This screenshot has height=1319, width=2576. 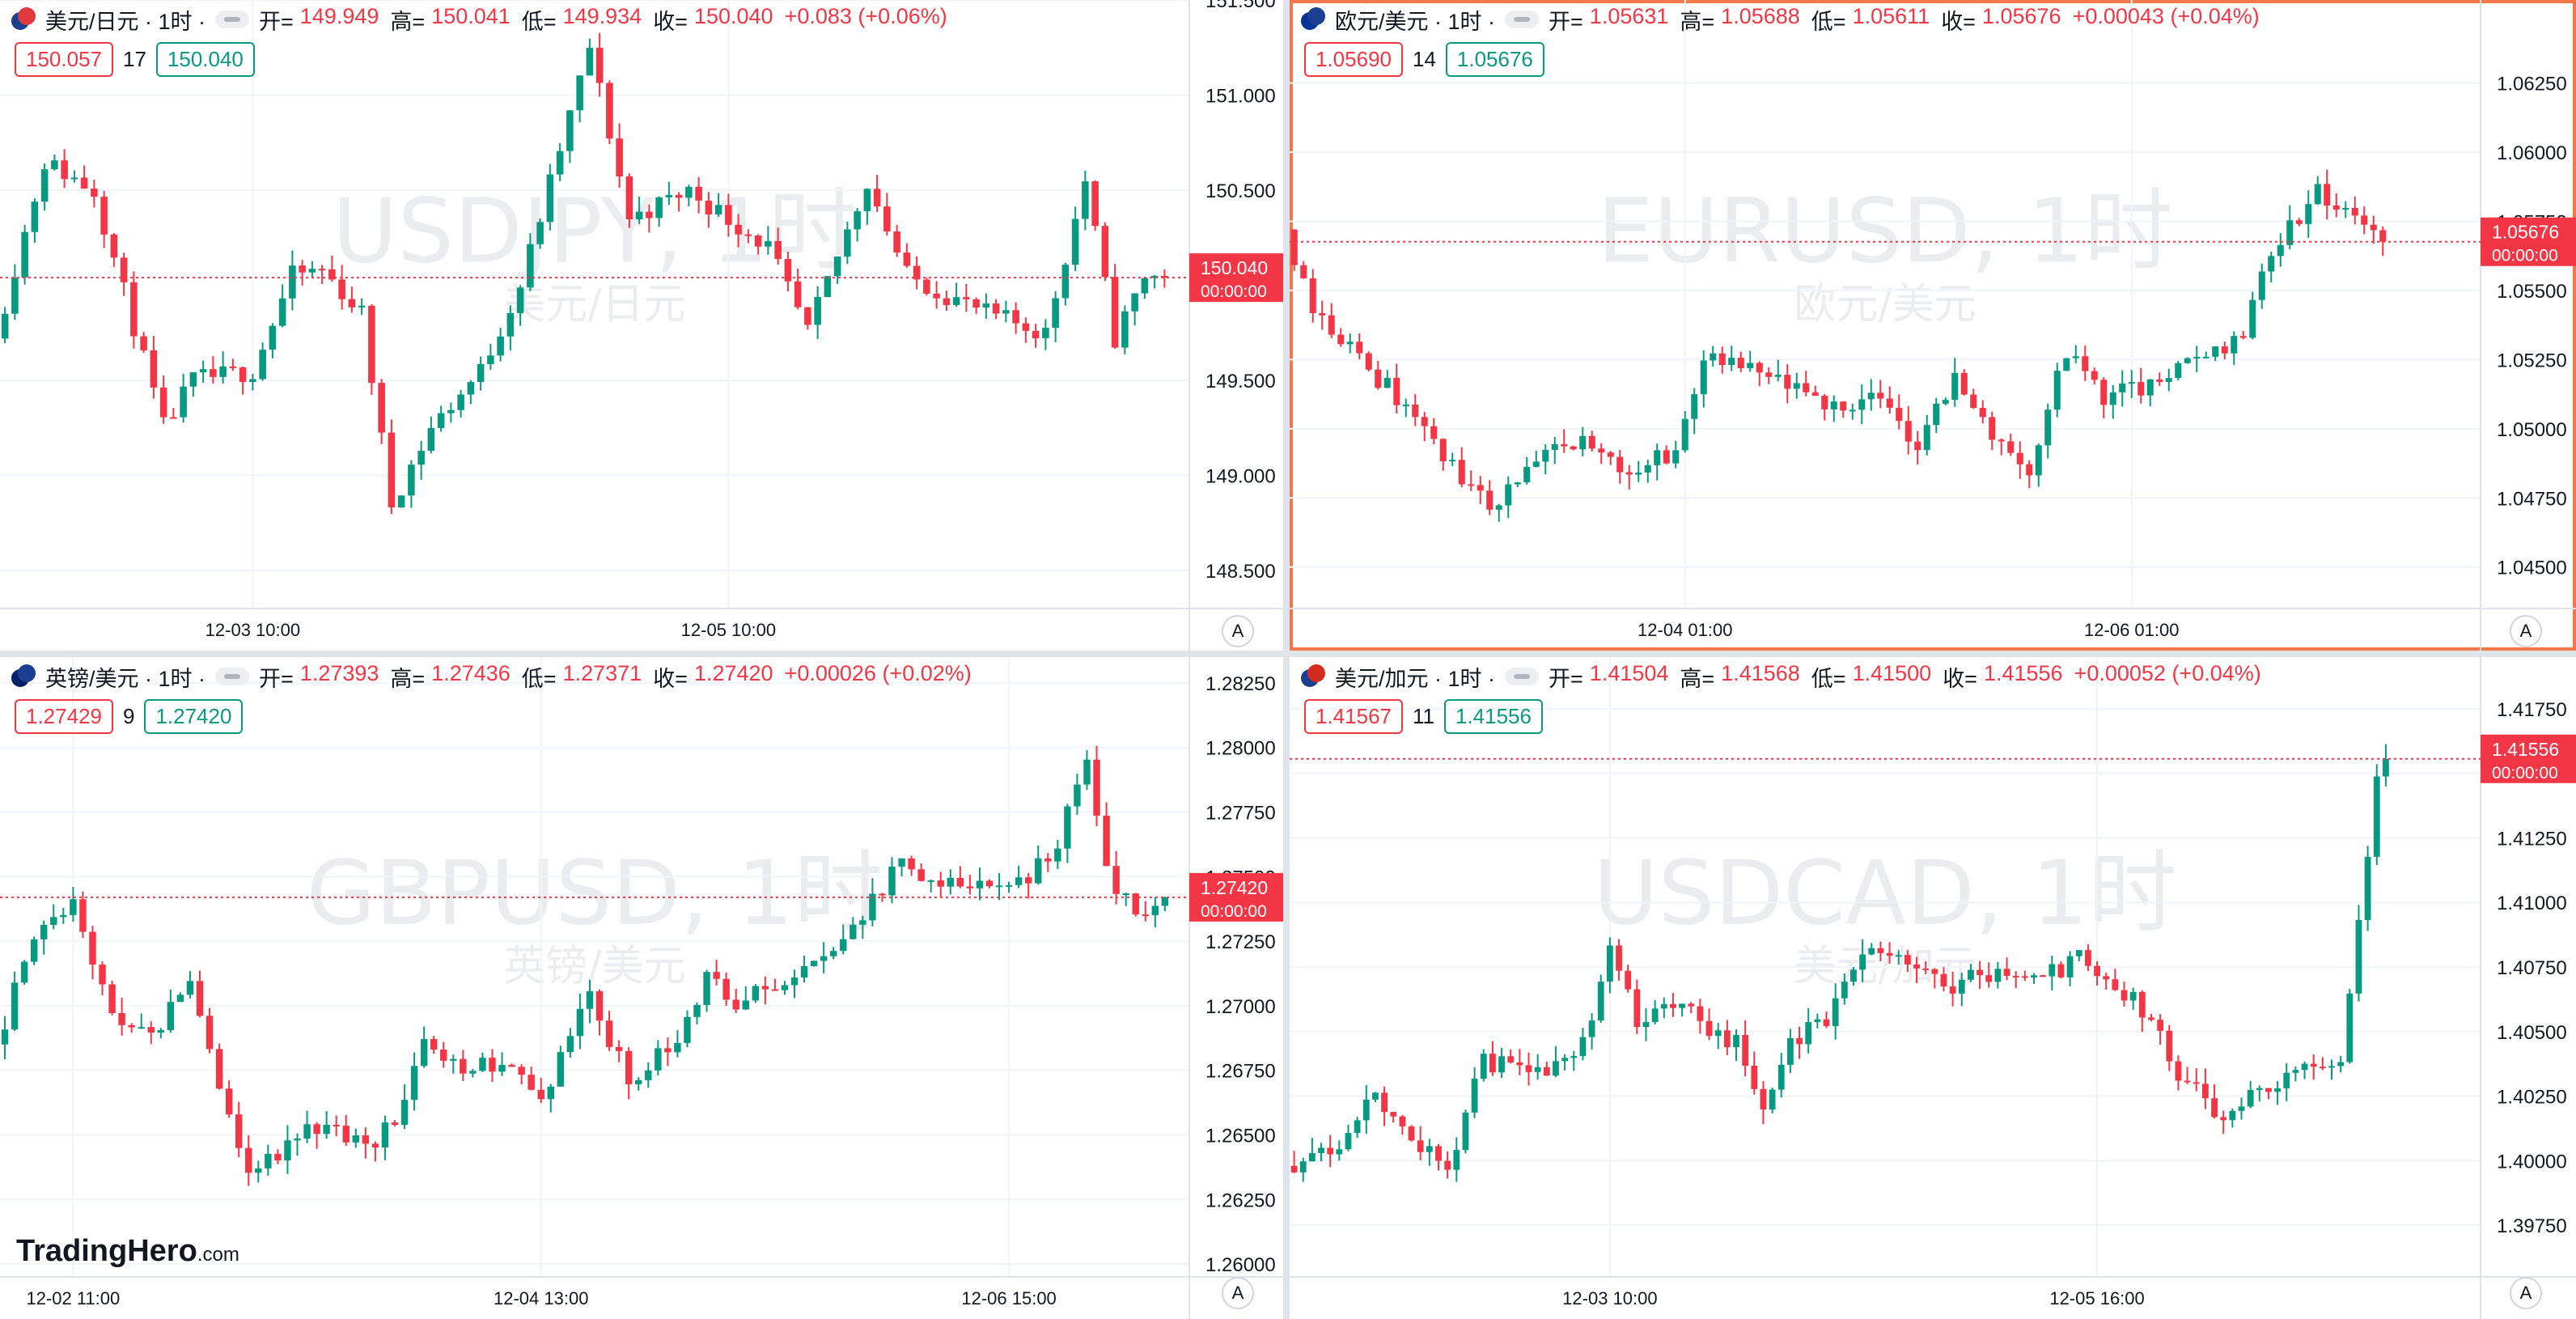 I want to click on buy-price-button: 150.040, so click(x=205, y=59).